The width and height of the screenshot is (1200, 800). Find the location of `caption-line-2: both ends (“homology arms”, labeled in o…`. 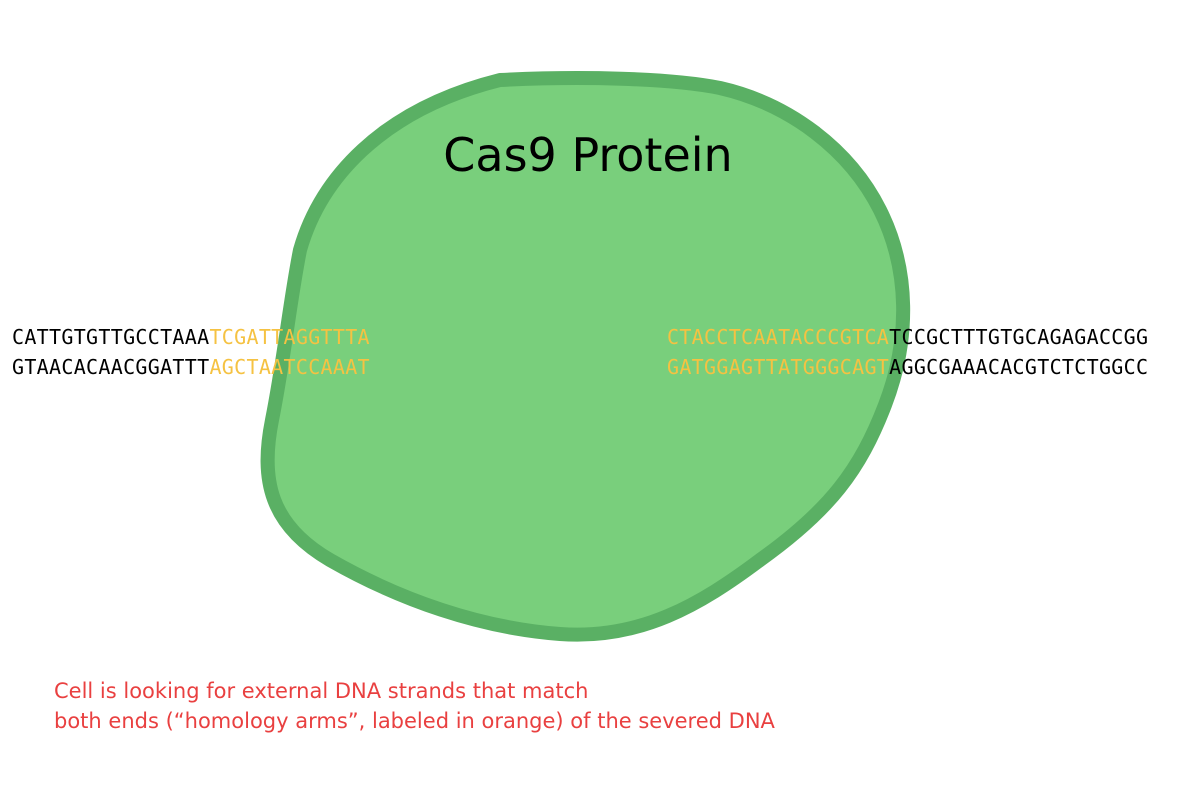

caption-line-2: both ends (“homology arms”, labeled in o… is located at coordinates (414, 721).